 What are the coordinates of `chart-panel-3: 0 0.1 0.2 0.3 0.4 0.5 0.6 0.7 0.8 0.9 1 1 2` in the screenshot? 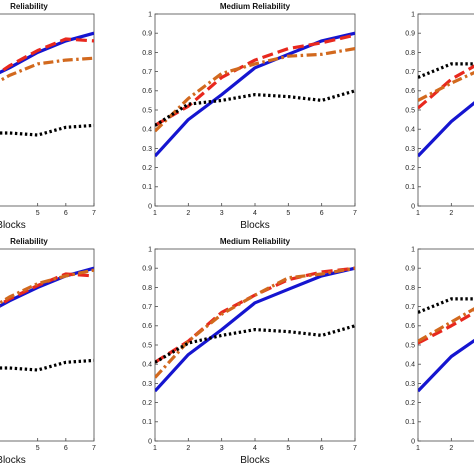 It's located at (439, 114).